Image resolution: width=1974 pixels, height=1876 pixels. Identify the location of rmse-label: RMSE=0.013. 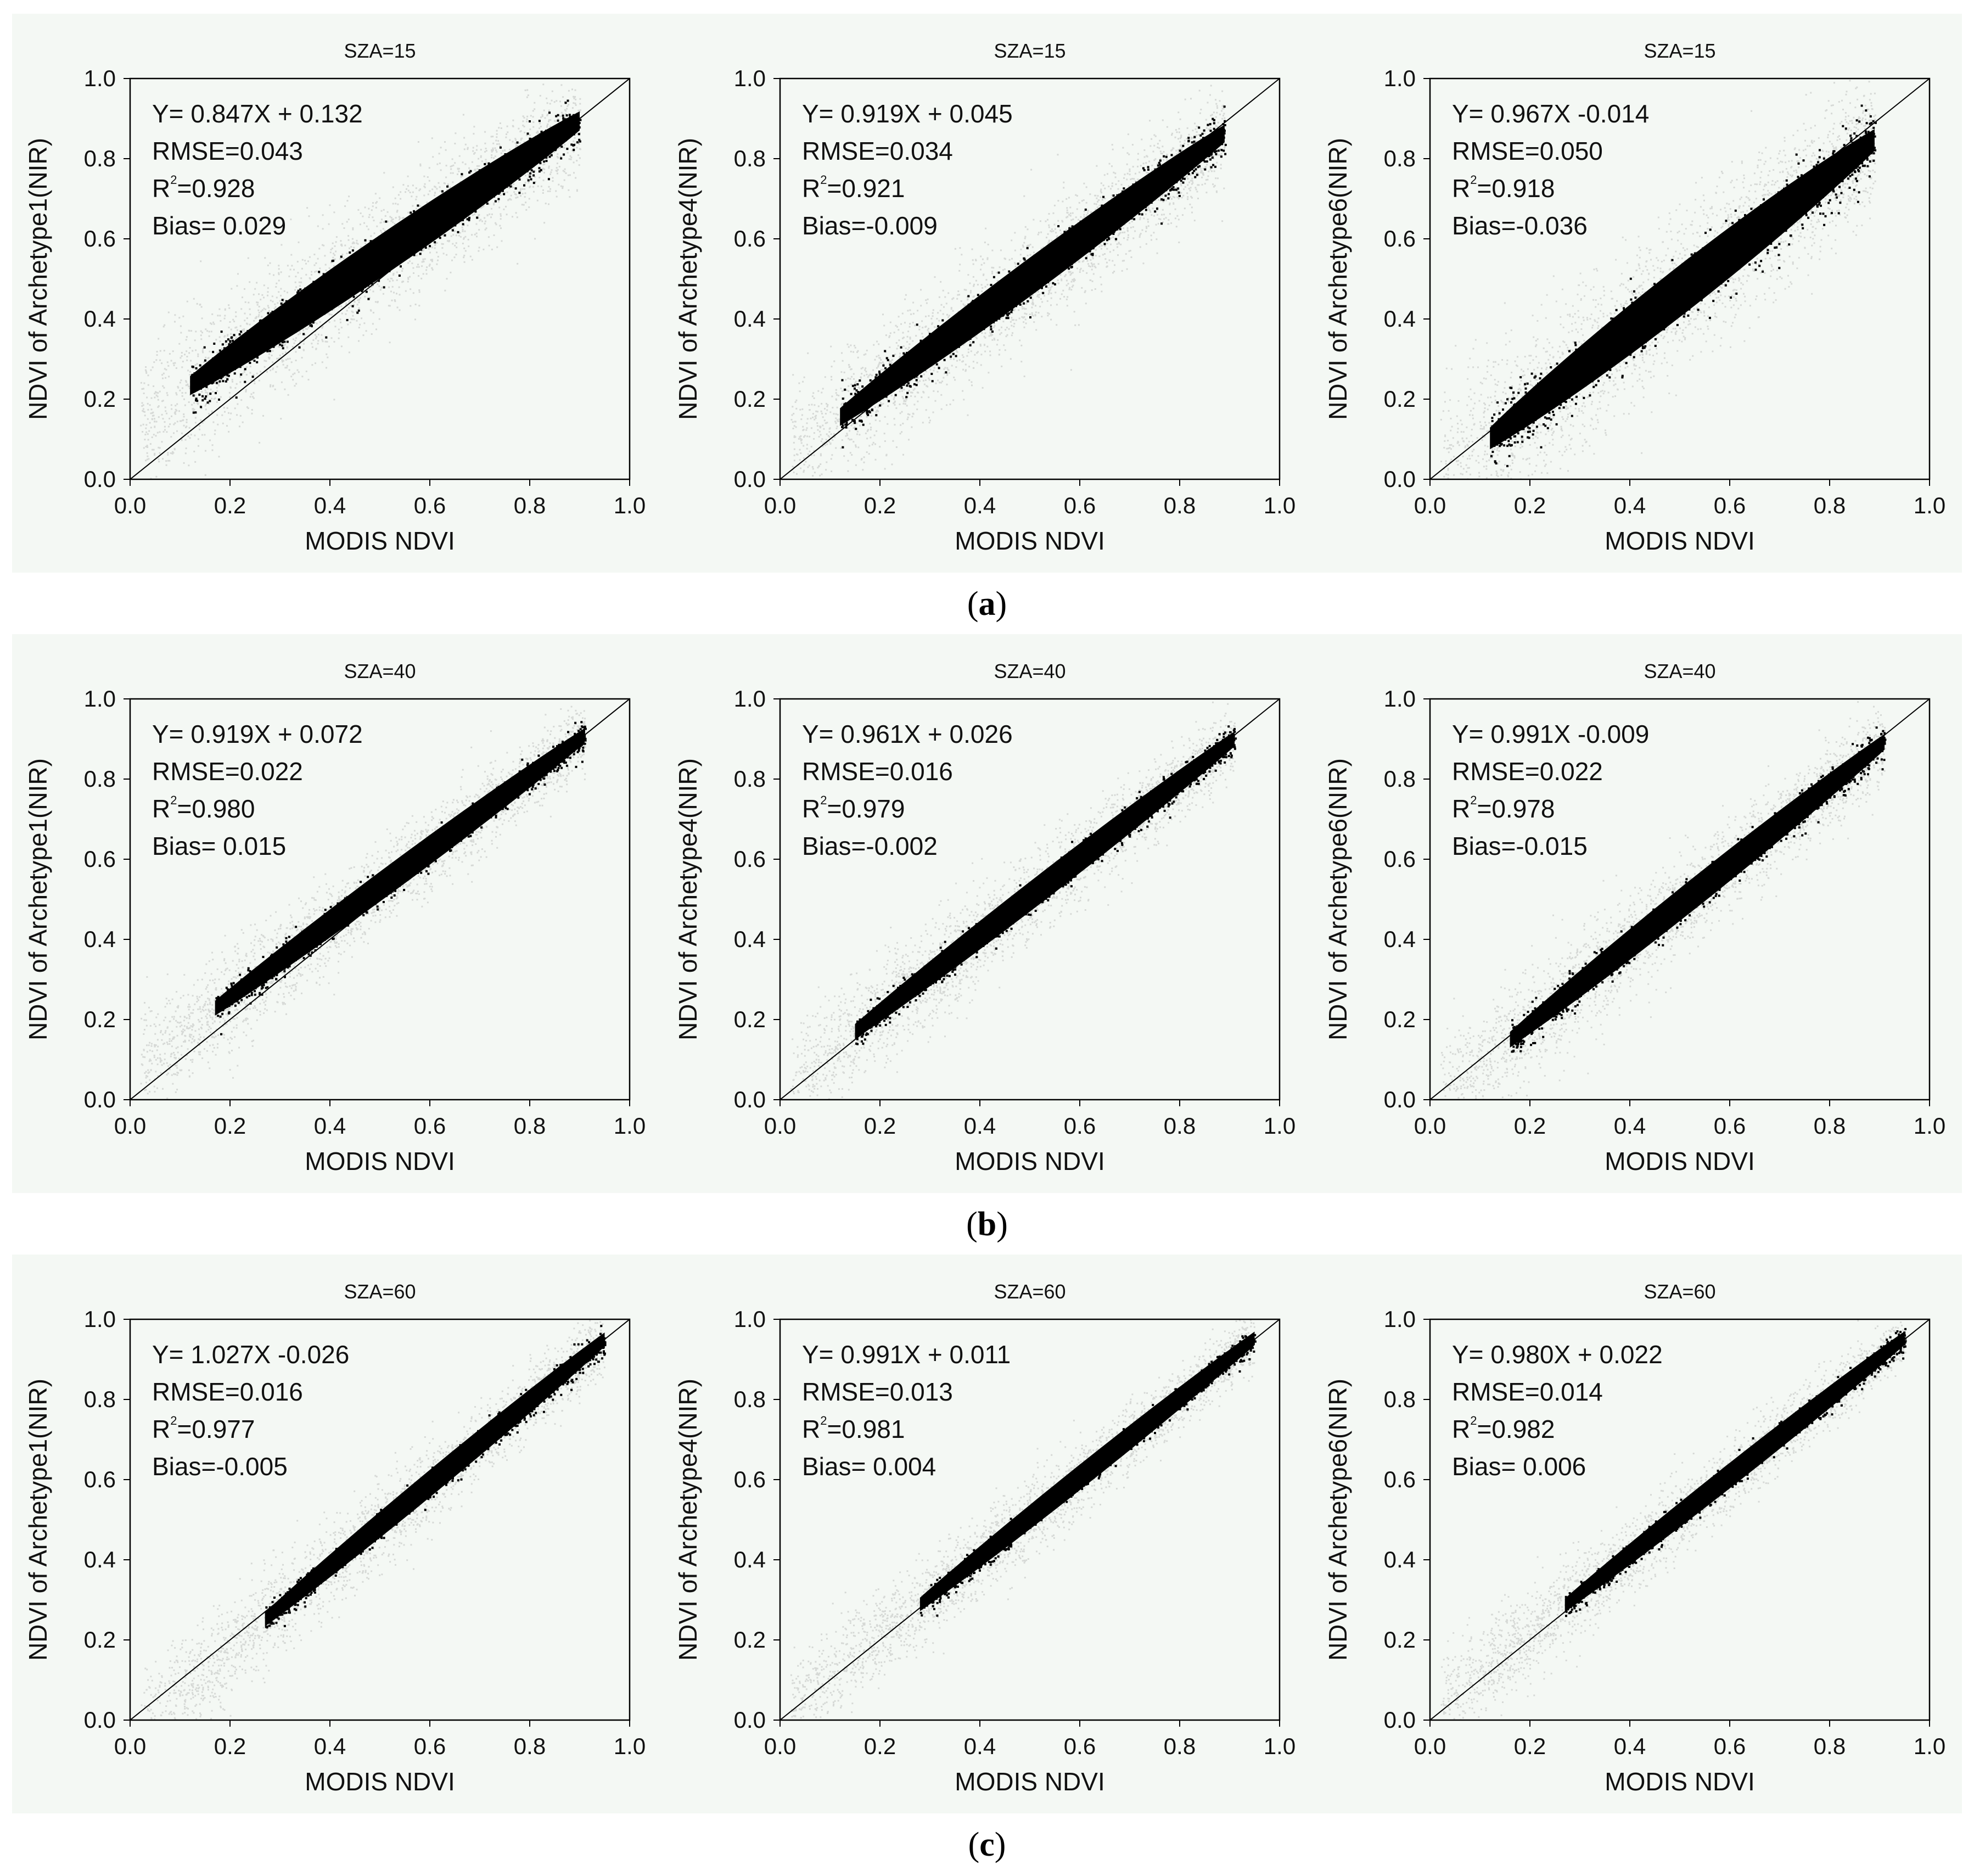
(877, 1391).